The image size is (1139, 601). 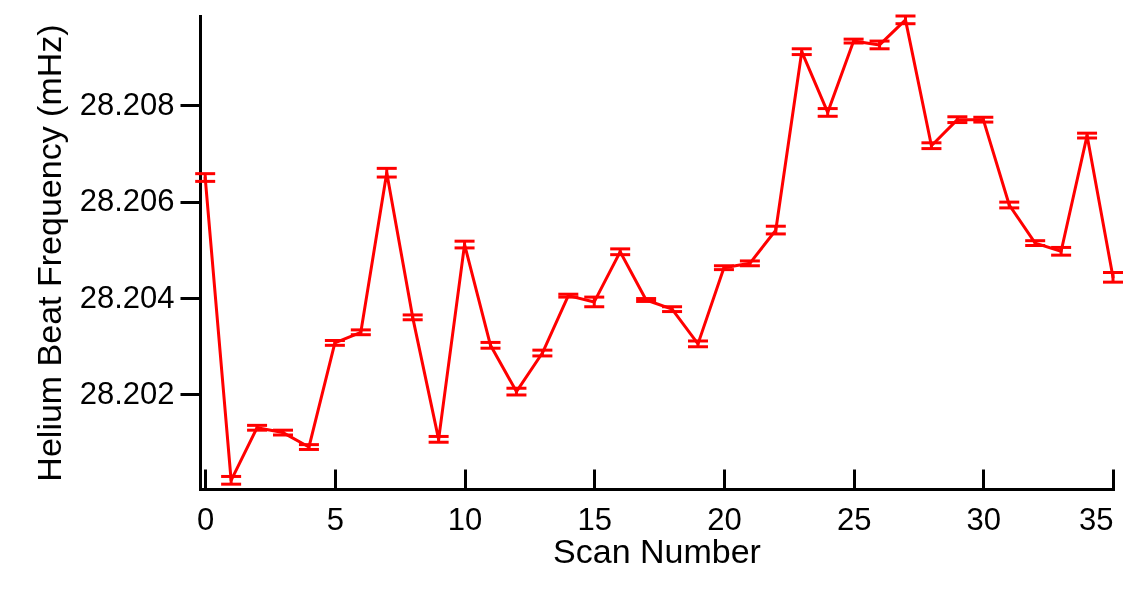 What do you see at coordinates (48, 253) in the screenshot?
I see `y-axis-title: Helium Beat Frequency (mHz)` at bounding box center [48, 253].